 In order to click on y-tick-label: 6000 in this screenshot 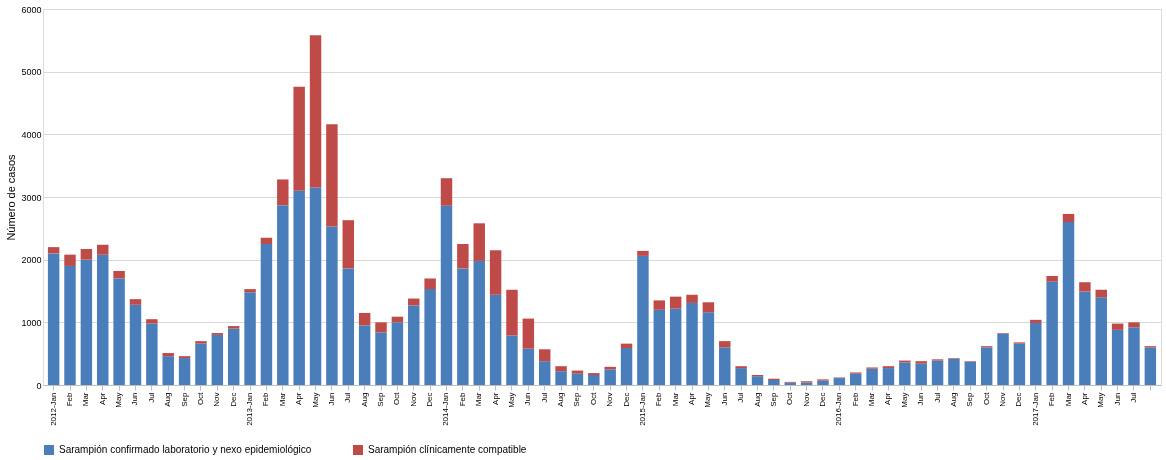, I will do `click(31, 9)`.